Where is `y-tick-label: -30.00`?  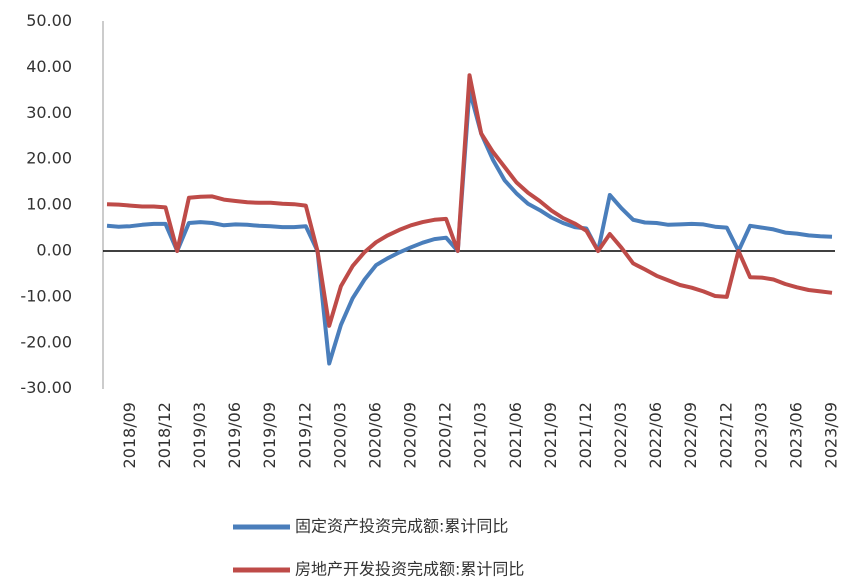
y-tick-label: -30.00 is located at coordinates (46, 387).